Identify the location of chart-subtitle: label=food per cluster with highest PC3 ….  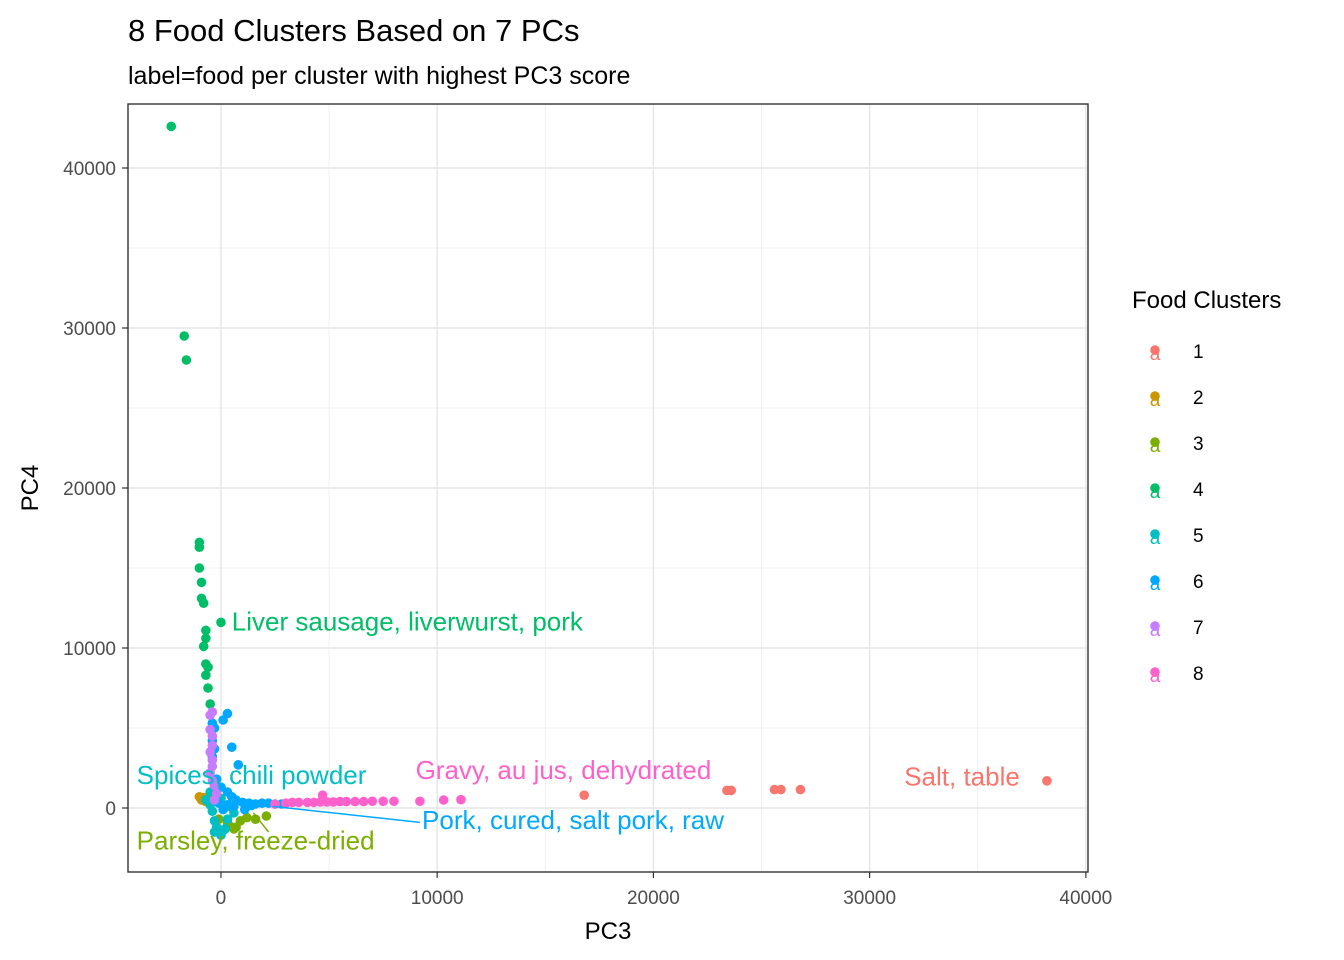
(379, 76).